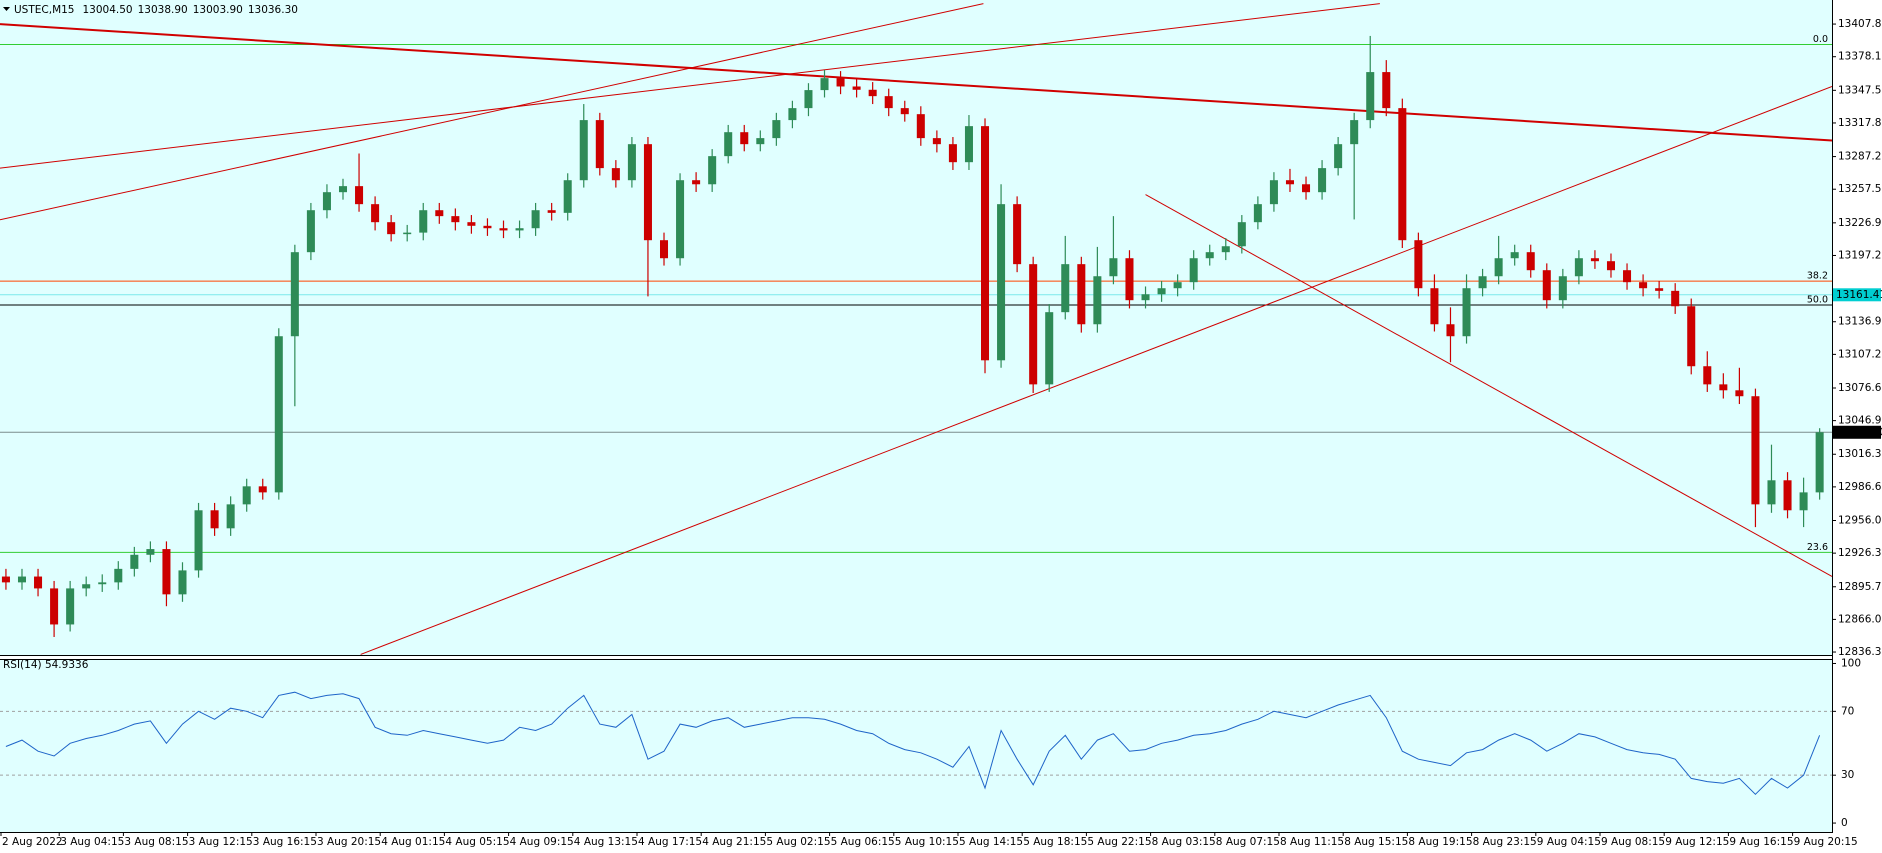 The width and height of the screenshot is (1882, 853). What do you see at coordinates (670, 842) in the screenshot?
I see `x-tick-label: 4 Aug 17:15` at bounding box center [670, 842].